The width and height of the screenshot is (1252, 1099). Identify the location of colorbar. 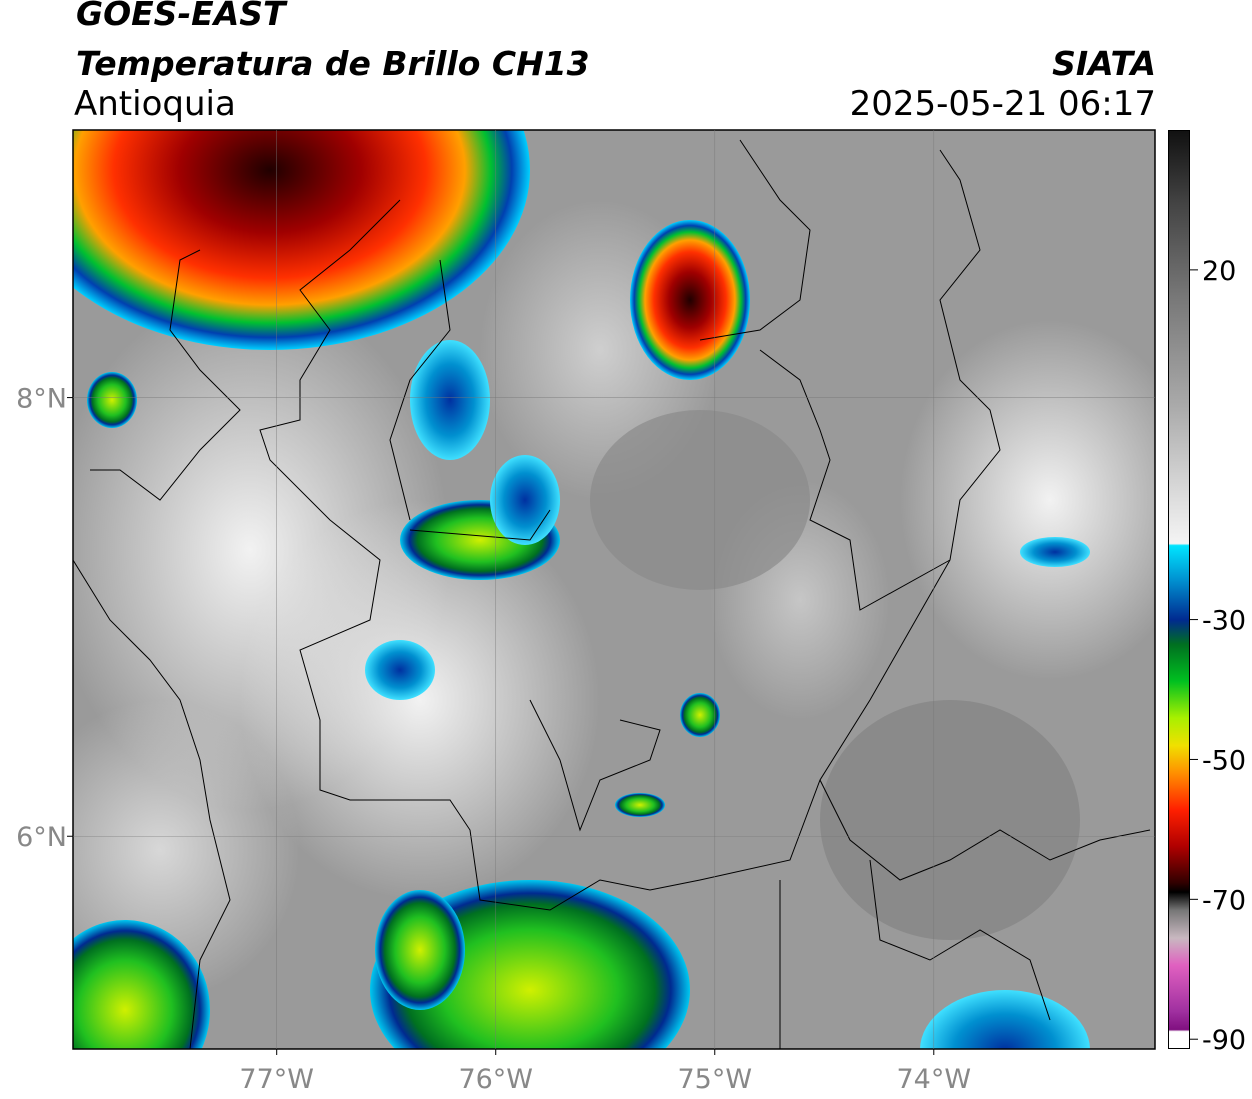
(1179, 589).